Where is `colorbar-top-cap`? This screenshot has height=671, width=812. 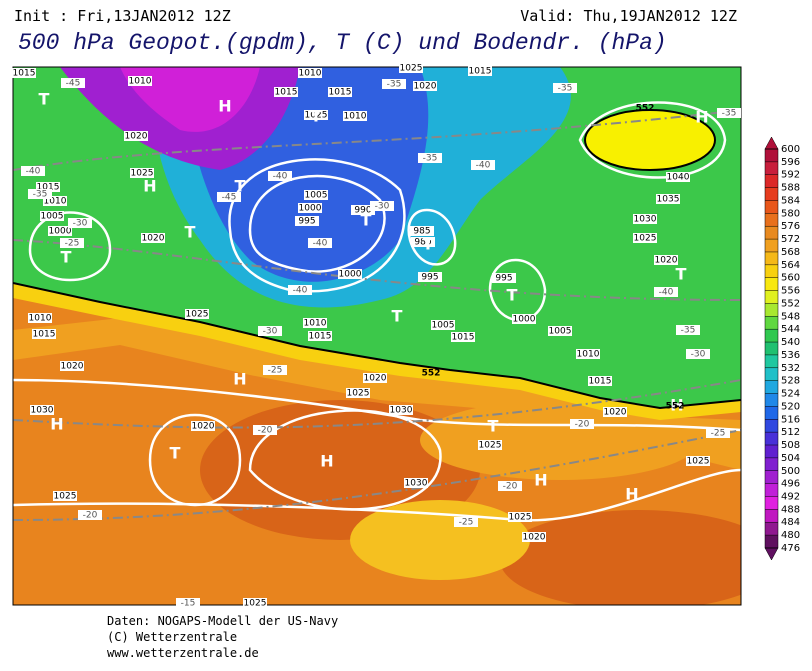
colorbar-top-cap is located at coordinates (771, 143).